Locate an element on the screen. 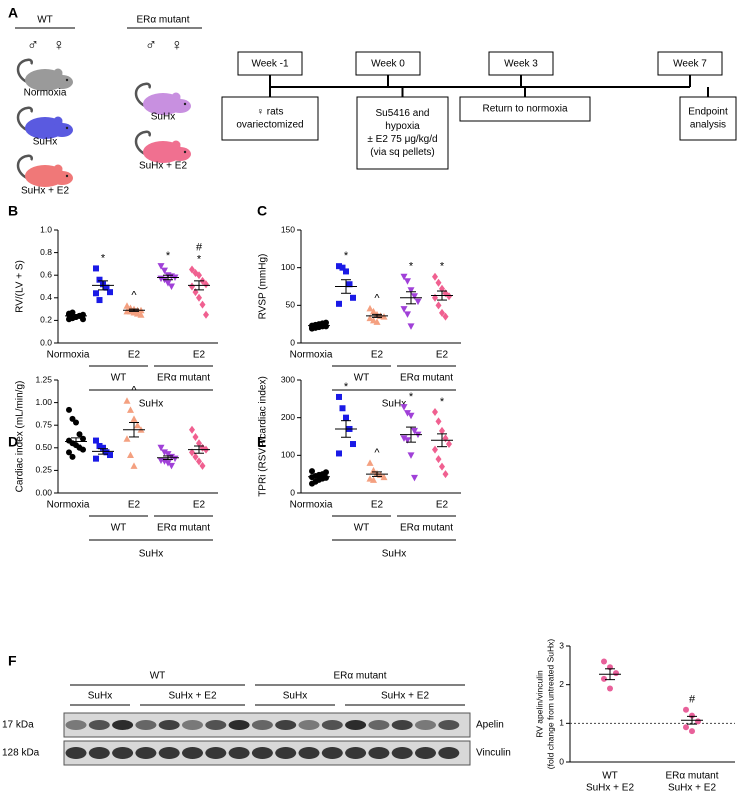 This screenshot has width=745, height=800. y-tick-label: 0.75 is located at coordinates (43, 424).